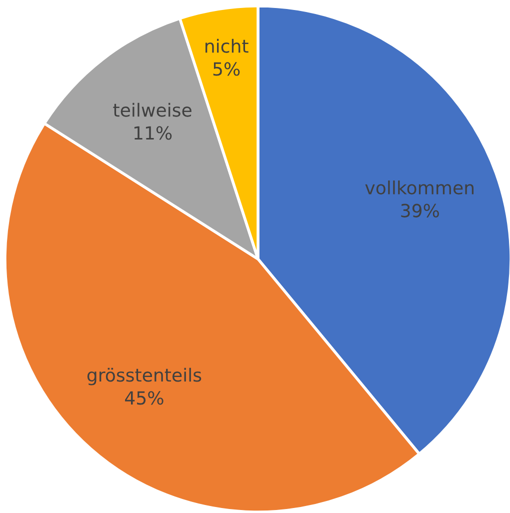  What do you see at coordinates (420, 211) in the screenshot?
I see `data-label: 39%` at bounding box center [420, 211].